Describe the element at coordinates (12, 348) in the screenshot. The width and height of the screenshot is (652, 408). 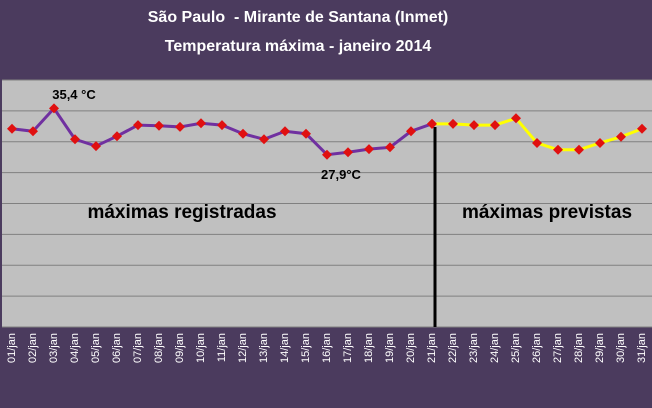
I see `x-tick-label: 01/jan` at that location.